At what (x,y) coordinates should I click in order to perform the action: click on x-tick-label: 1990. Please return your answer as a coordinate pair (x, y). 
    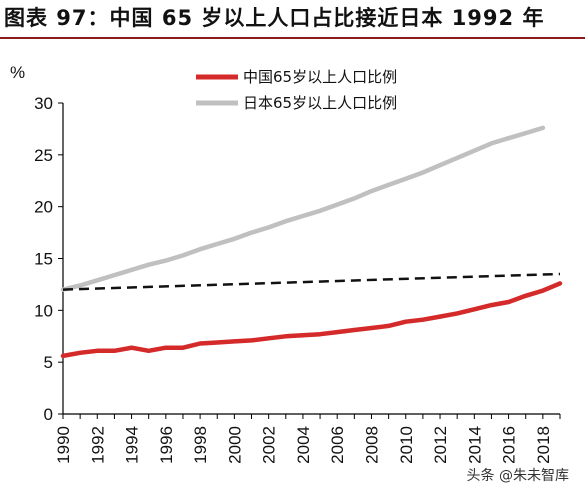
    Looking at the image, I should click on (63, 445).